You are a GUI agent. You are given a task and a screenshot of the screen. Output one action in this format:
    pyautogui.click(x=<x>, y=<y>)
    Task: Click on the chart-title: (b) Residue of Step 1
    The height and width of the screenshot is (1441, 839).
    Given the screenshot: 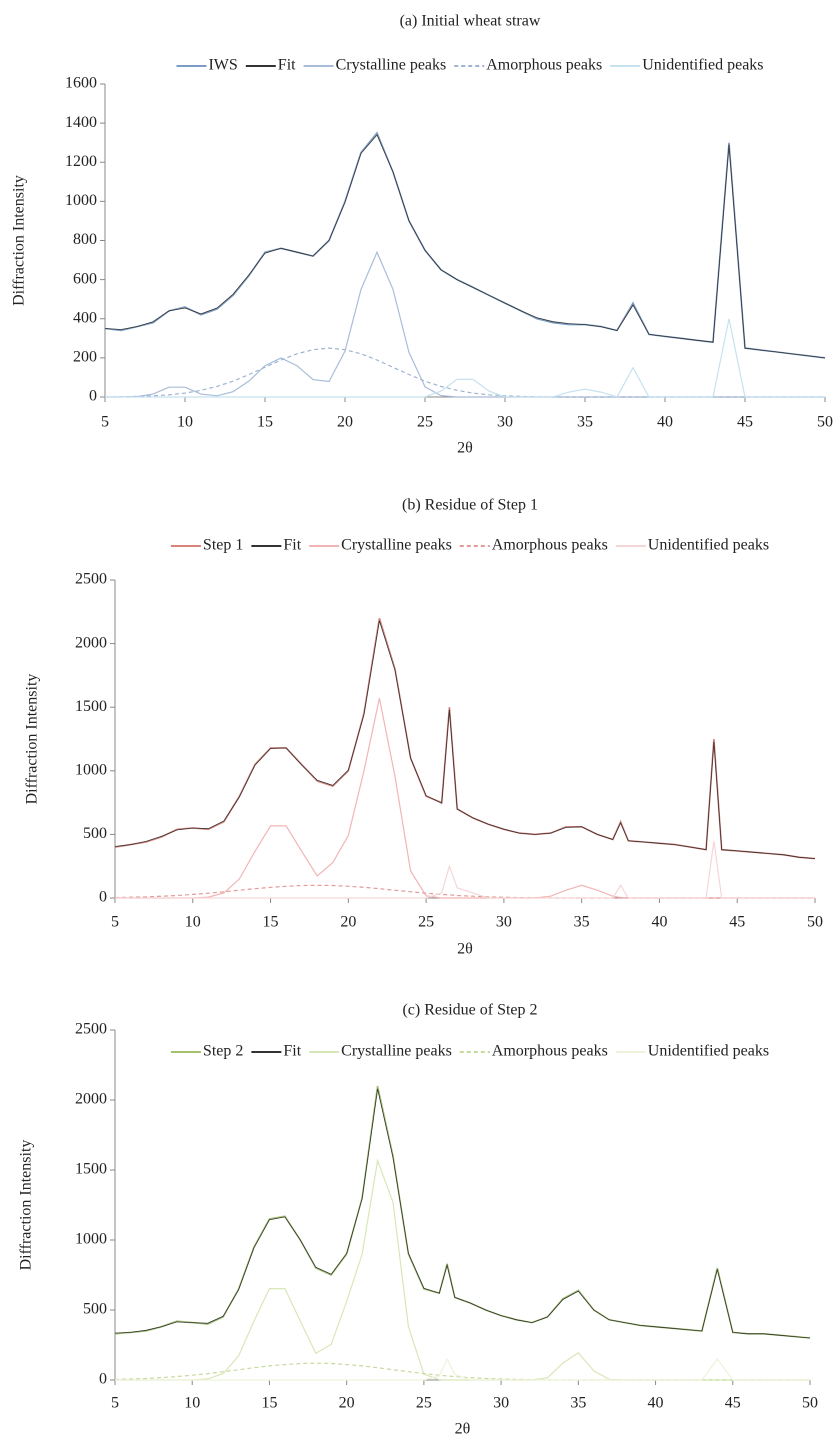 What is the action you would take?
    pyautogui.click(x=470, y=505)
    